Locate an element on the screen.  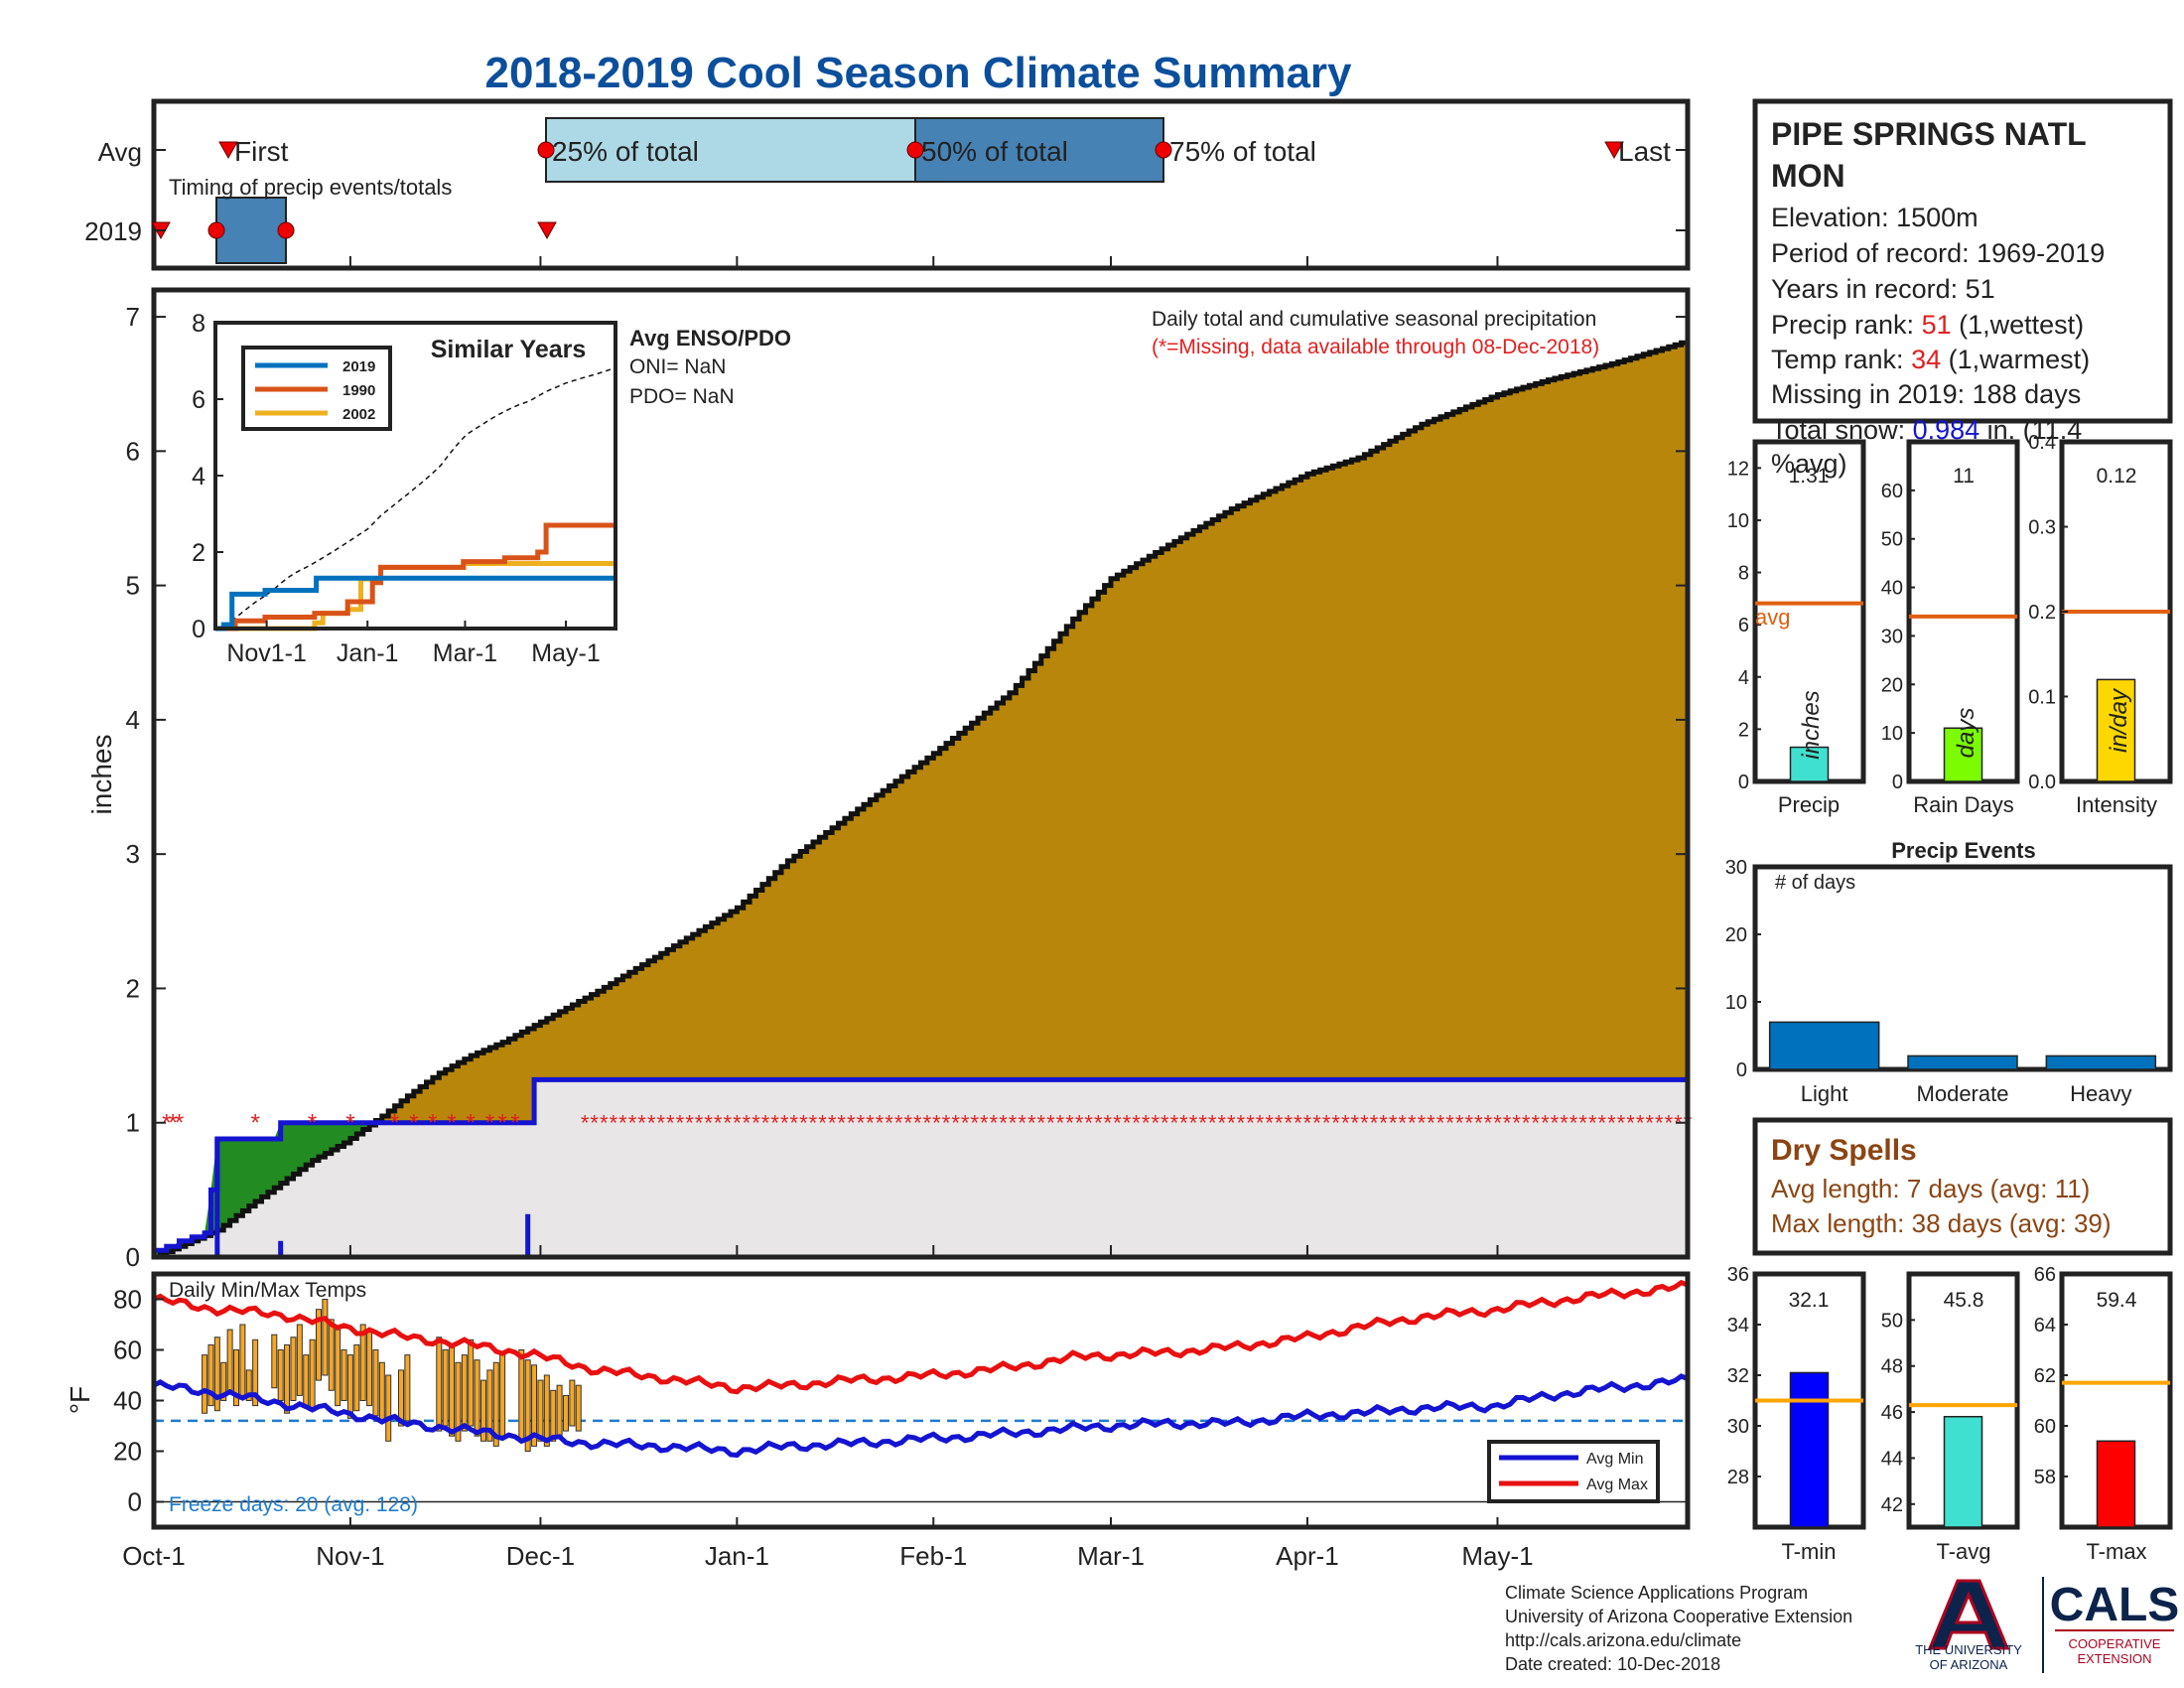
missing-star-late-25: * is located at coordinates (822, 1123).